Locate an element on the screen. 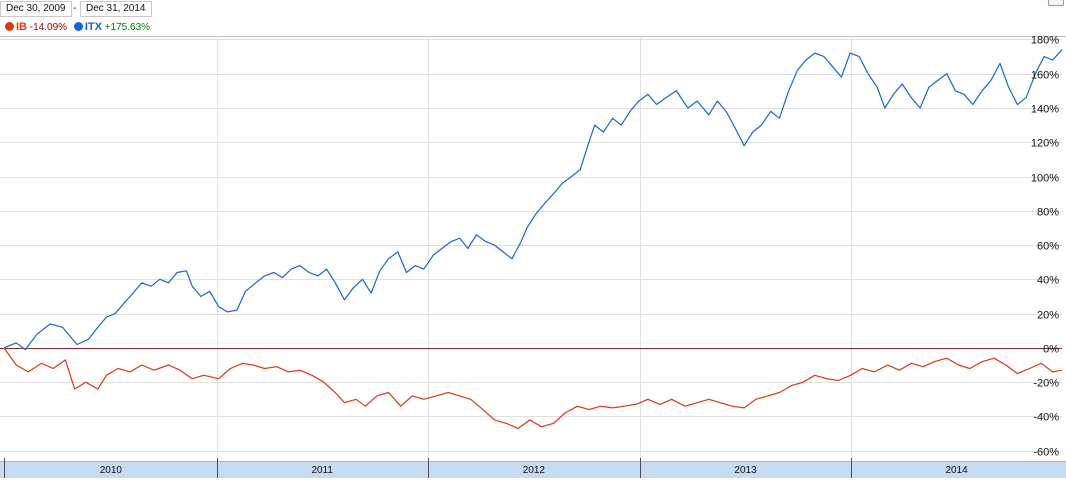 Image resolution: width=1066 pixels, height=480 pixels. y-tick-label: 80% is located at coordinates (1048, 213).